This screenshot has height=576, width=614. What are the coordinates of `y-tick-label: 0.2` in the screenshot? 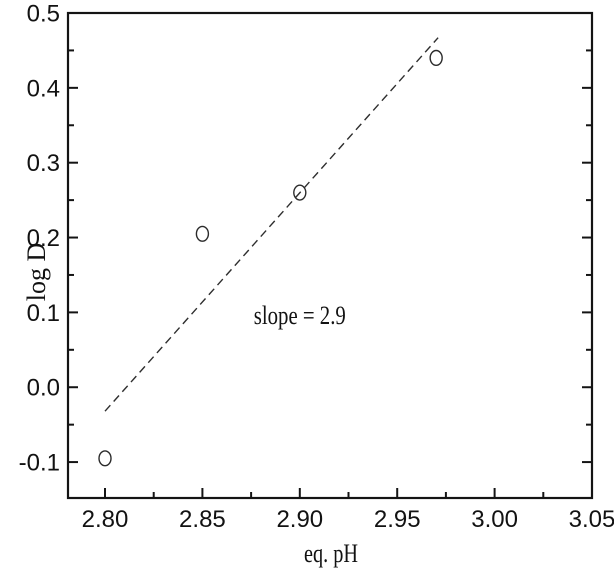 It's located at (43, 238).